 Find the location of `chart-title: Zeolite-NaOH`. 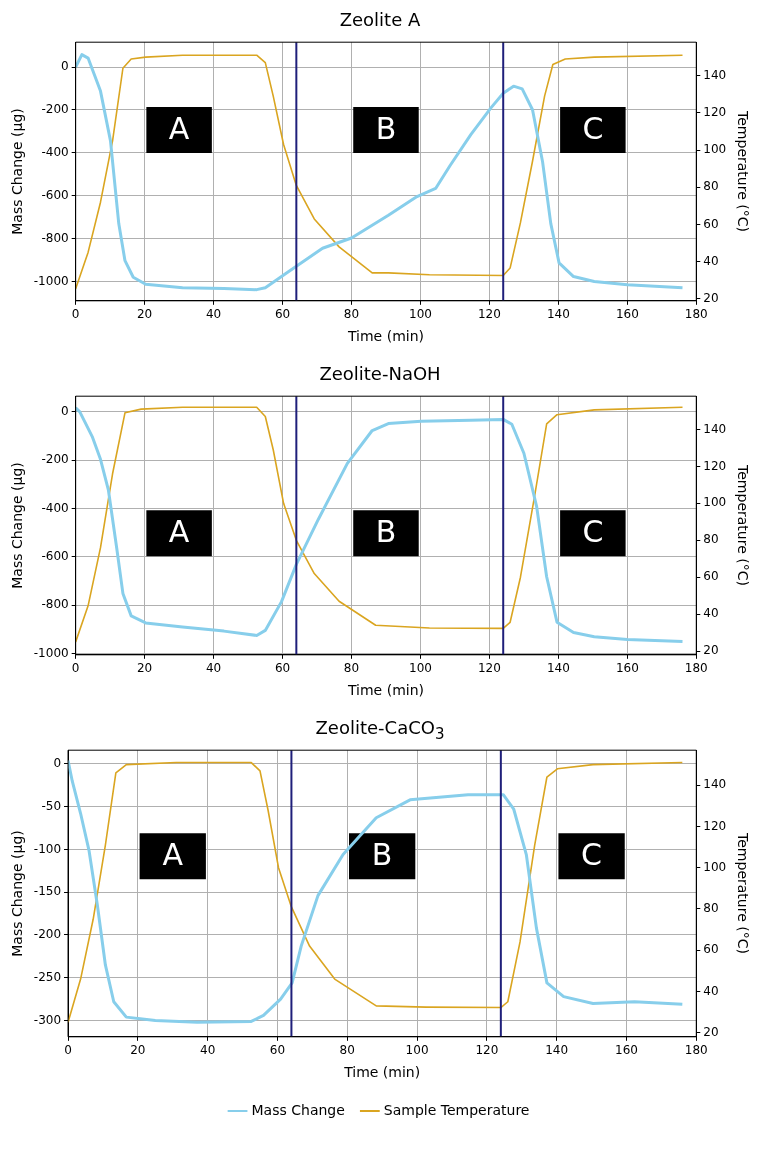

chart-title: Zeolite-NaOH is located at coordinates (380, 374).